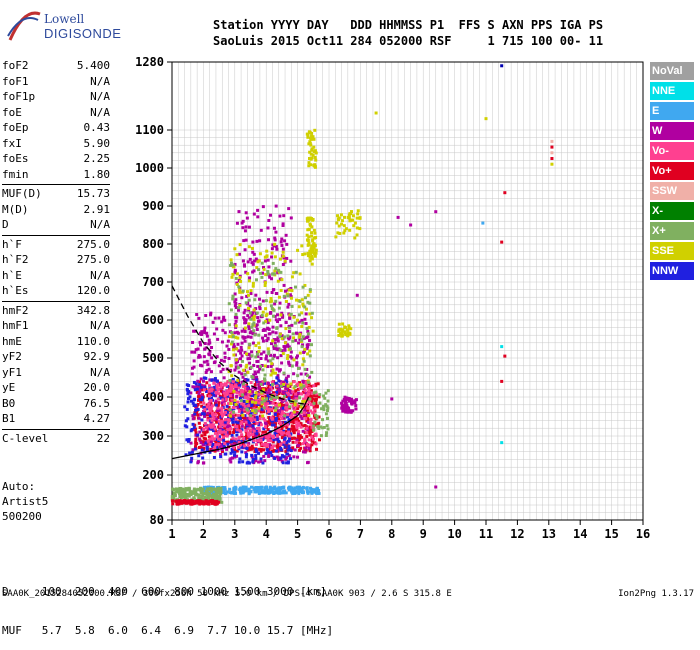  Describe the element at coordinates (97, 387) in the screenshot. I see `param-value: 20.0` at that location.